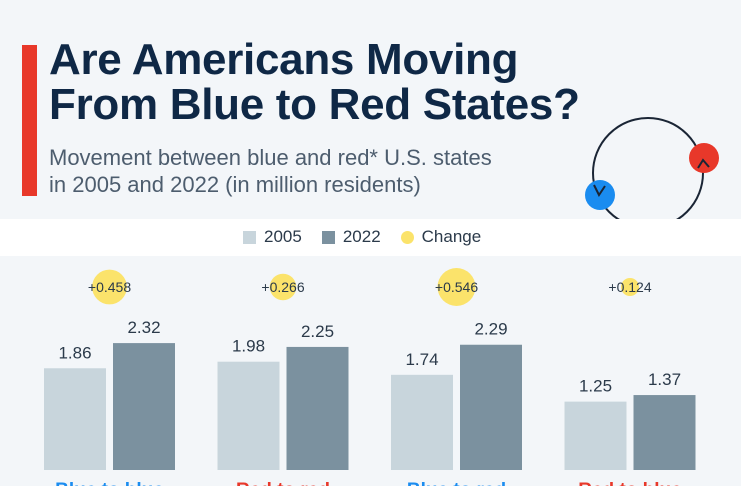  What do you see at coordinates (664, 379) in the screenshot?
I see `bar-value-label: 1.37` at bounding box center [664, 379].